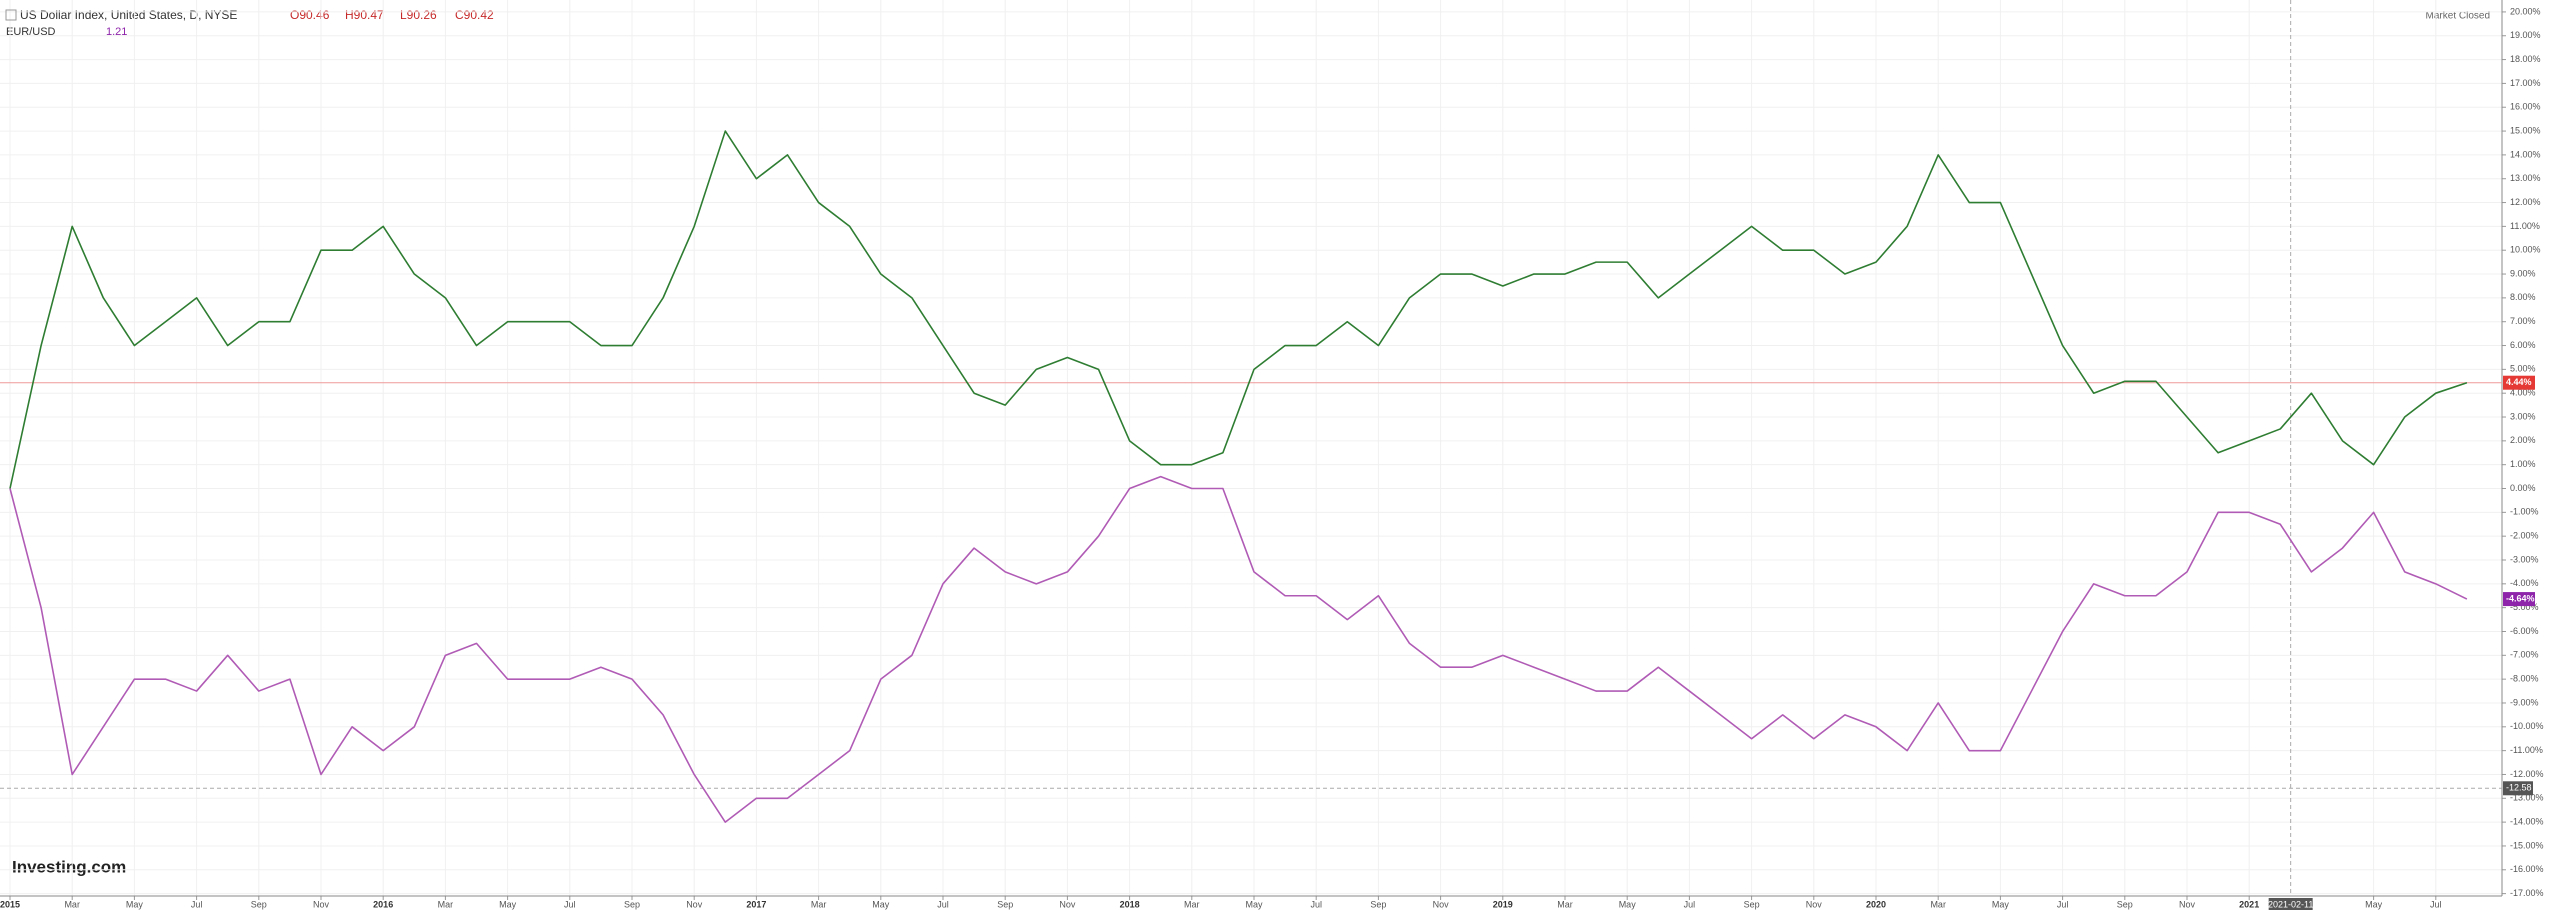  Describe the element at coordinates (2523, 464) in the screenshot. I see `y-tick-label: 1.00%` at that location.